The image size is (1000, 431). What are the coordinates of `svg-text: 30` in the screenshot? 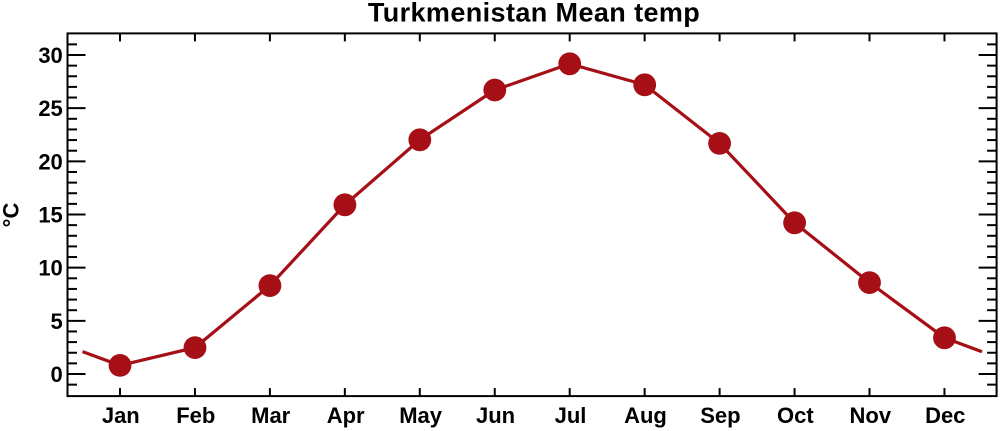 It's located at (50, 55).